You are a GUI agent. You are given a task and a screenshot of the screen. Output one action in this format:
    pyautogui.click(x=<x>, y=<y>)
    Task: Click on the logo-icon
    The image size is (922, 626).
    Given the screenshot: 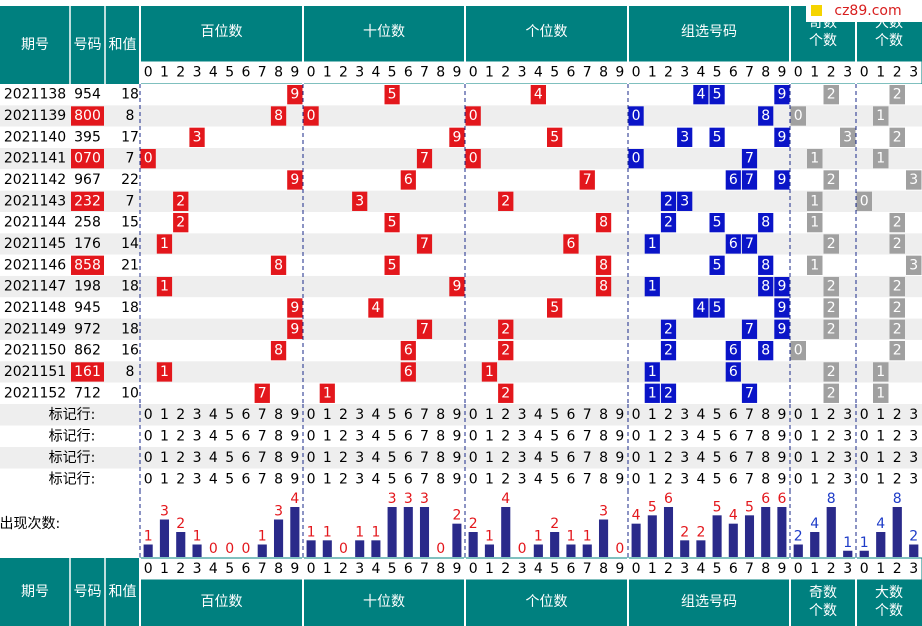 What is the action you would take?
    pyautogui.click(x=816, y=10)
    